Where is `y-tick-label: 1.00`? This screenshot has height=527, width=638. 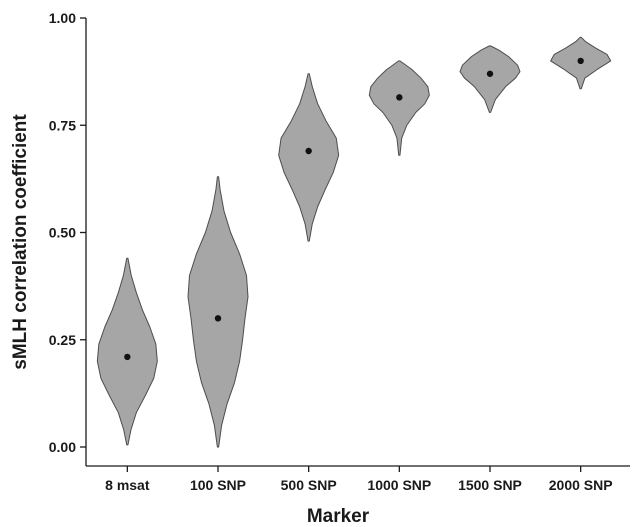 y-tick-label: 1.00 is located at coordinates (62, 18).